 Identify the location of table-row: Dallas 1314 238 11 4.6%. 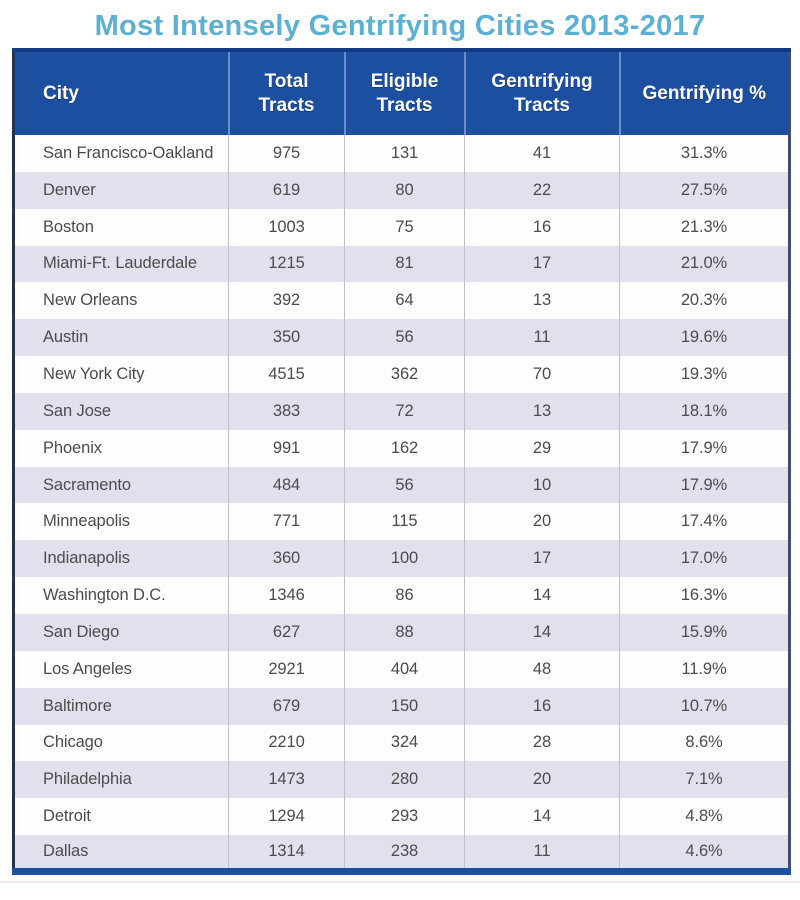
(401, 853).